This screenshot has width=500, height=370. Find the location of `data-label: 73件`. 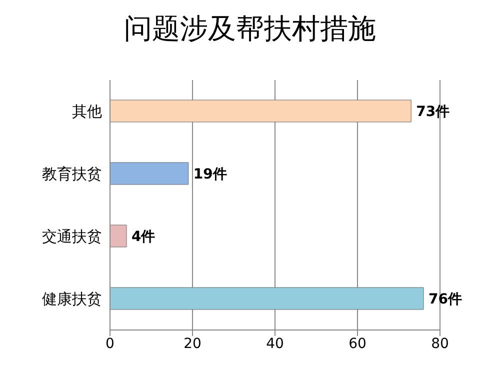

data-label: 73件 is located at coordinates (433, 112).